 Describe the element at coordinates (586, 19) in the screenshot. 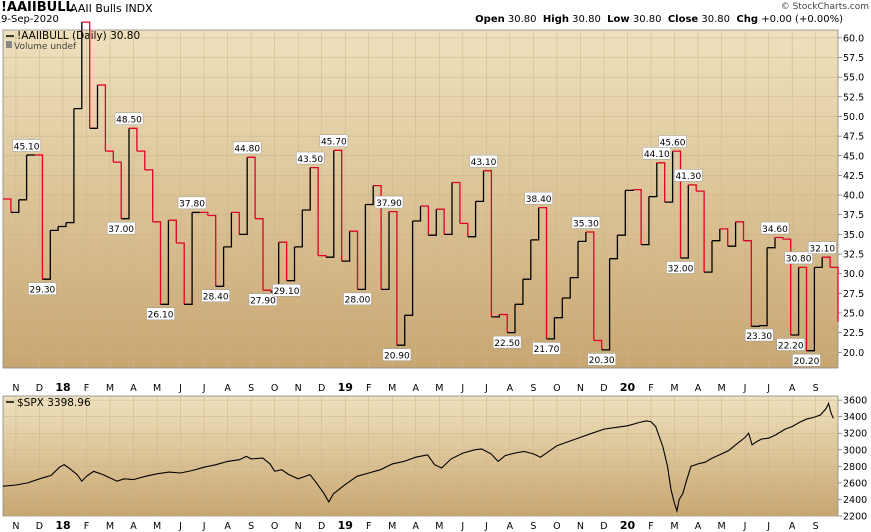

I see `high-value: 30.80` at that location.